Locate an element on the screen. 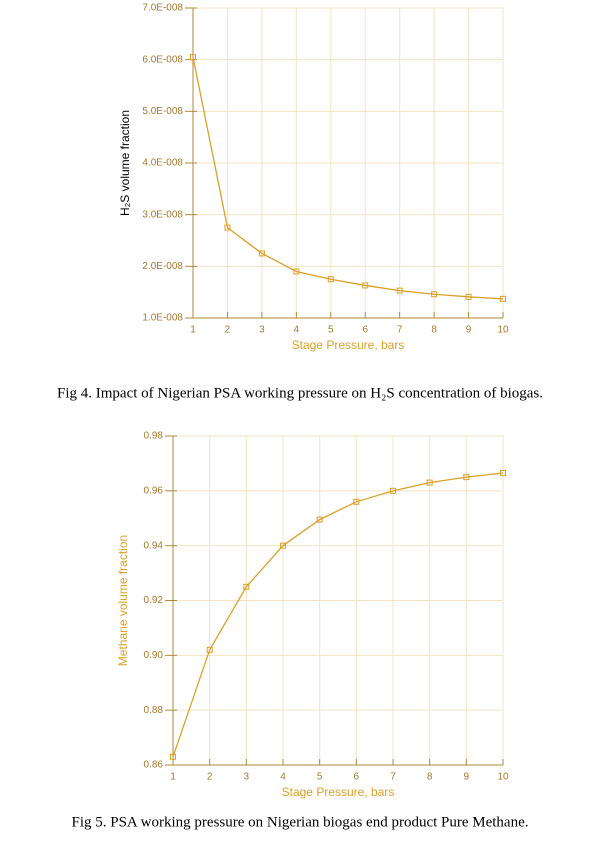  y-tick-label: 2.0E-008 is located at coordinates (162, 266).